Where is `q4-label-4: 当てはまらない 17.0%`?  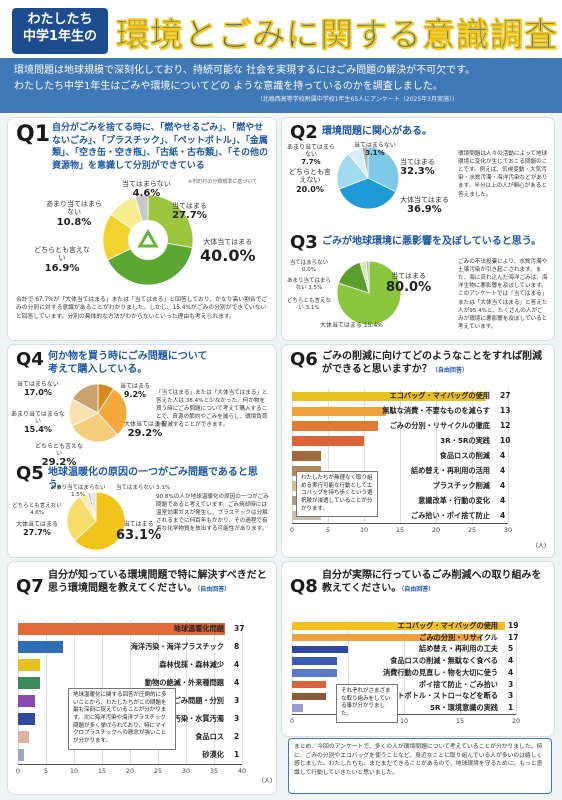 q4-label-4: 当てはまらない 17.0% is located at coordinates (38, 389).